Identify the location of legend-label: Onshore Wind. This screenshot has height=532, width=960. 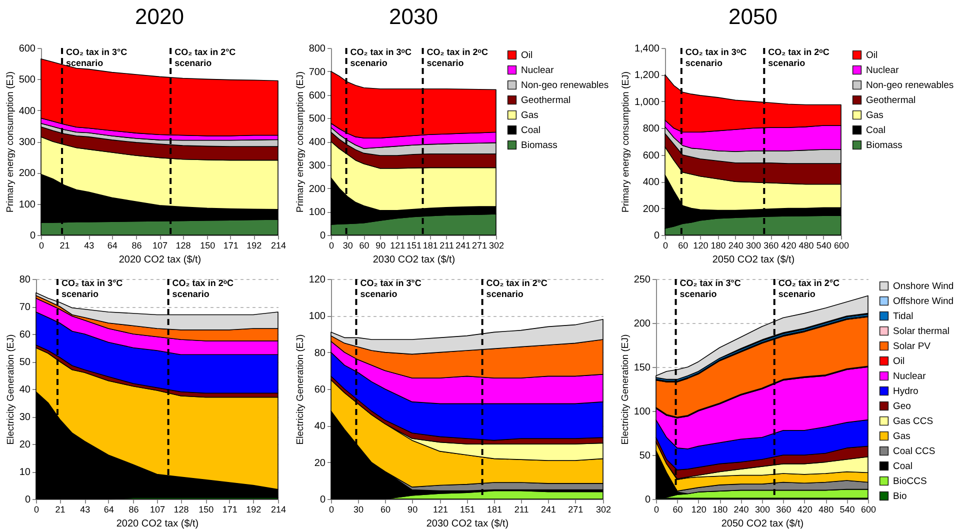
(923, 286).